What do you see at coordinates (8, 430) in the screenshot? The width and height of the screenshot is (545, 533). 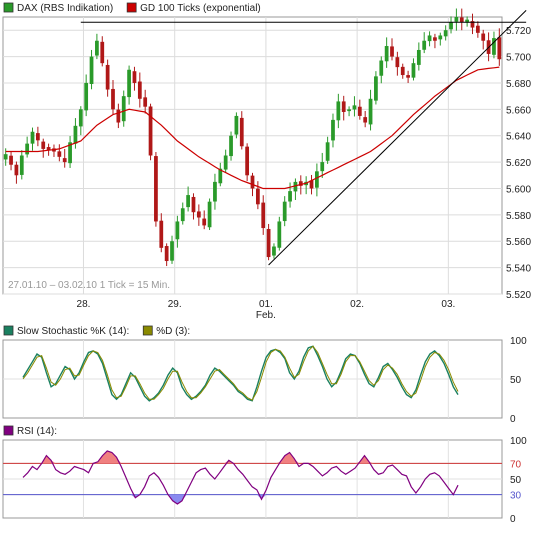 I see `rsi-legend-swatch` at bounding box center [8, 430].